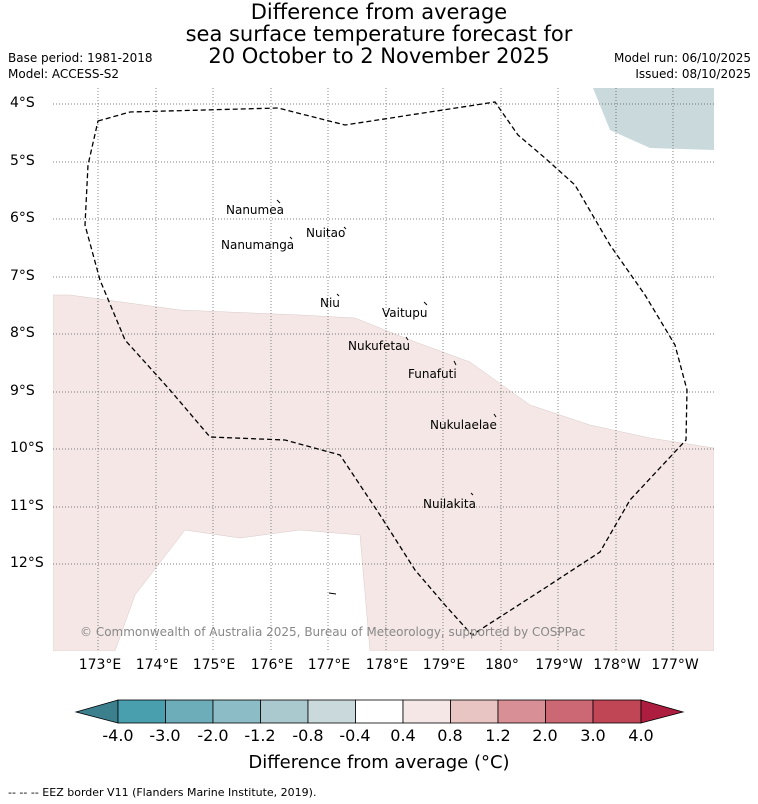 This screenshot has height=804, width=758. What do you see at coordinates (329, 665) in the screenshot?
I see `lon-label-177e: 177°E` at bounding box center [329, 665].